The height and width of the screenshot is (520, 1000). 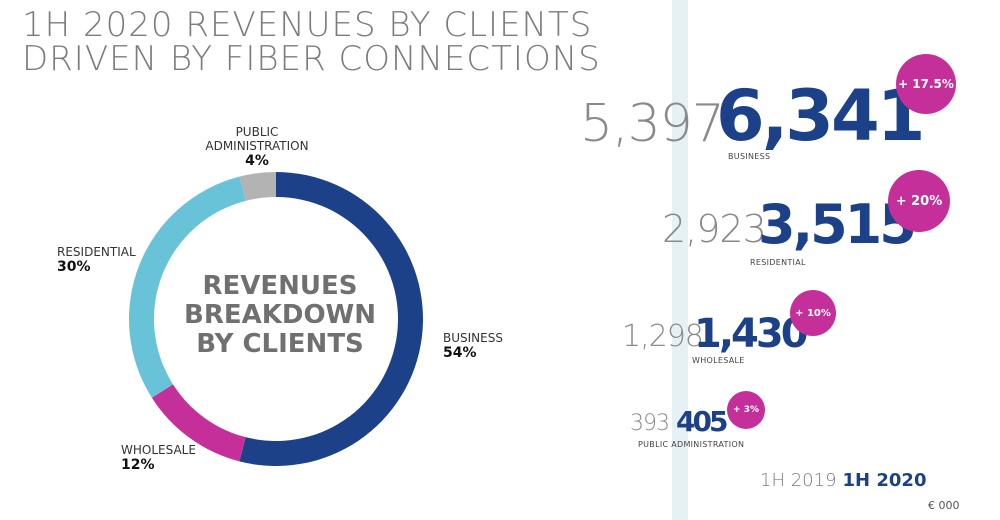 What do you see at coordinates (74, 267) in the screenshot?
I see `slice-percent: 30%` at bounding box center [74, 267].